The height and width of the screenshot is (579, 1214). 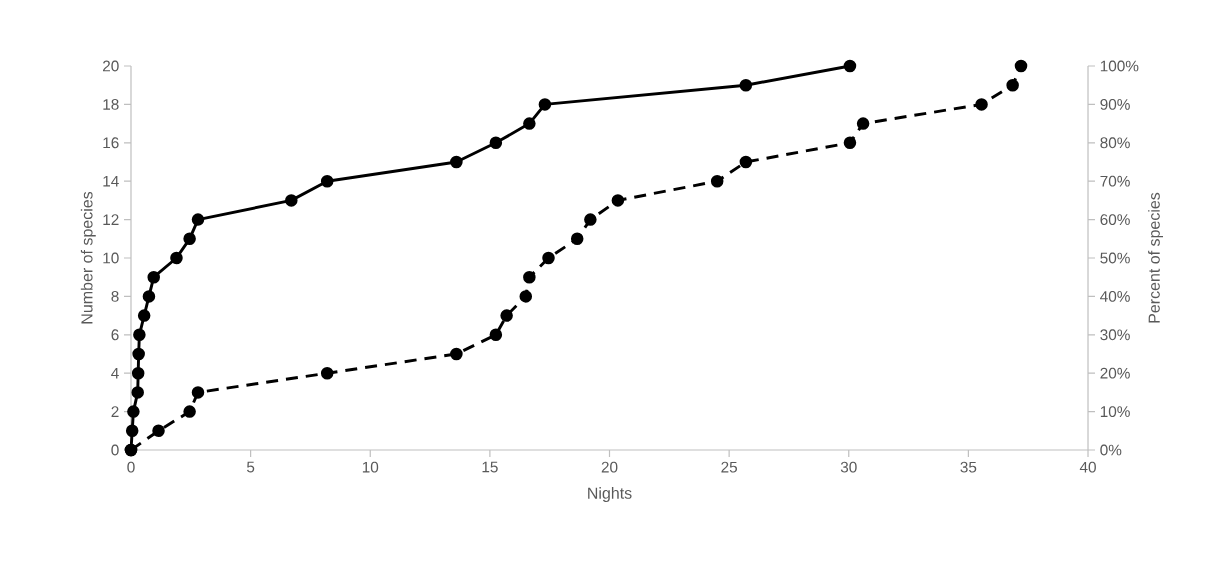 I want to click on x-tick-label: 10, so click(x=370, y=467).